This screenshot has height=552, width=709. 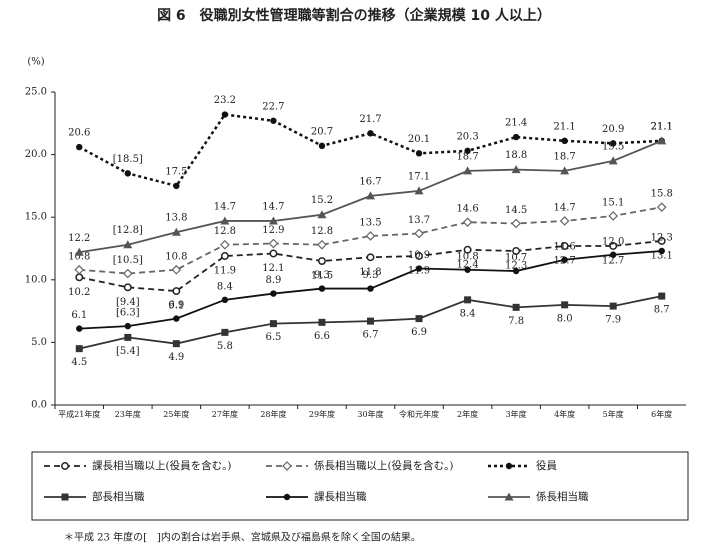 I want to click on value-label: 14.5, so click(x=516, y=210).